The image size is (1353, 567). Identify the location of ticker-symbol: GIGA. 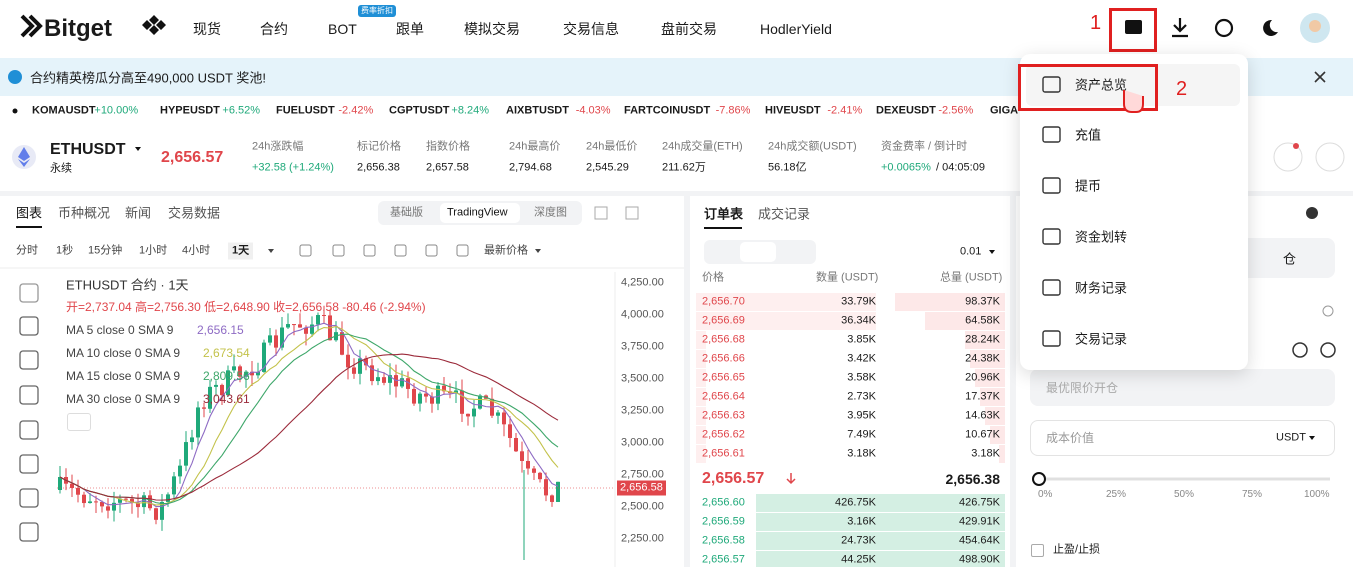
(1004, 110).